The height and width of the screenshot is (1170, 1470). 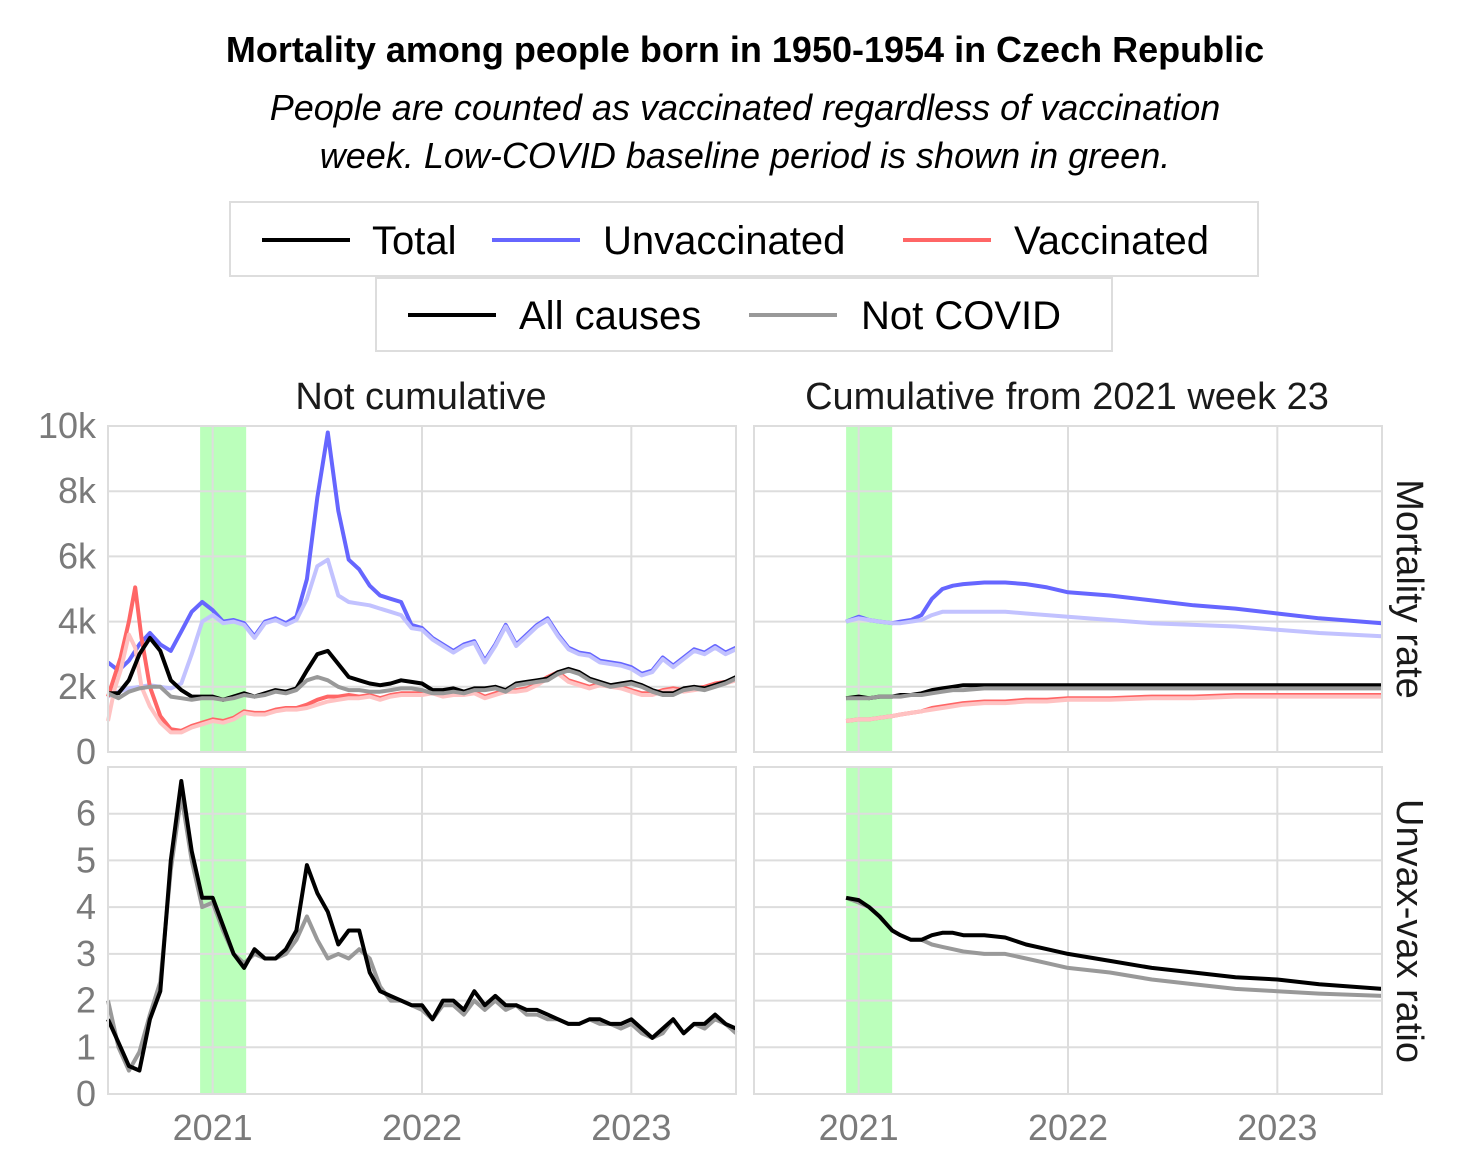 I want to click on legend-all-causes-label: All causes, so click(x=610, y=316).